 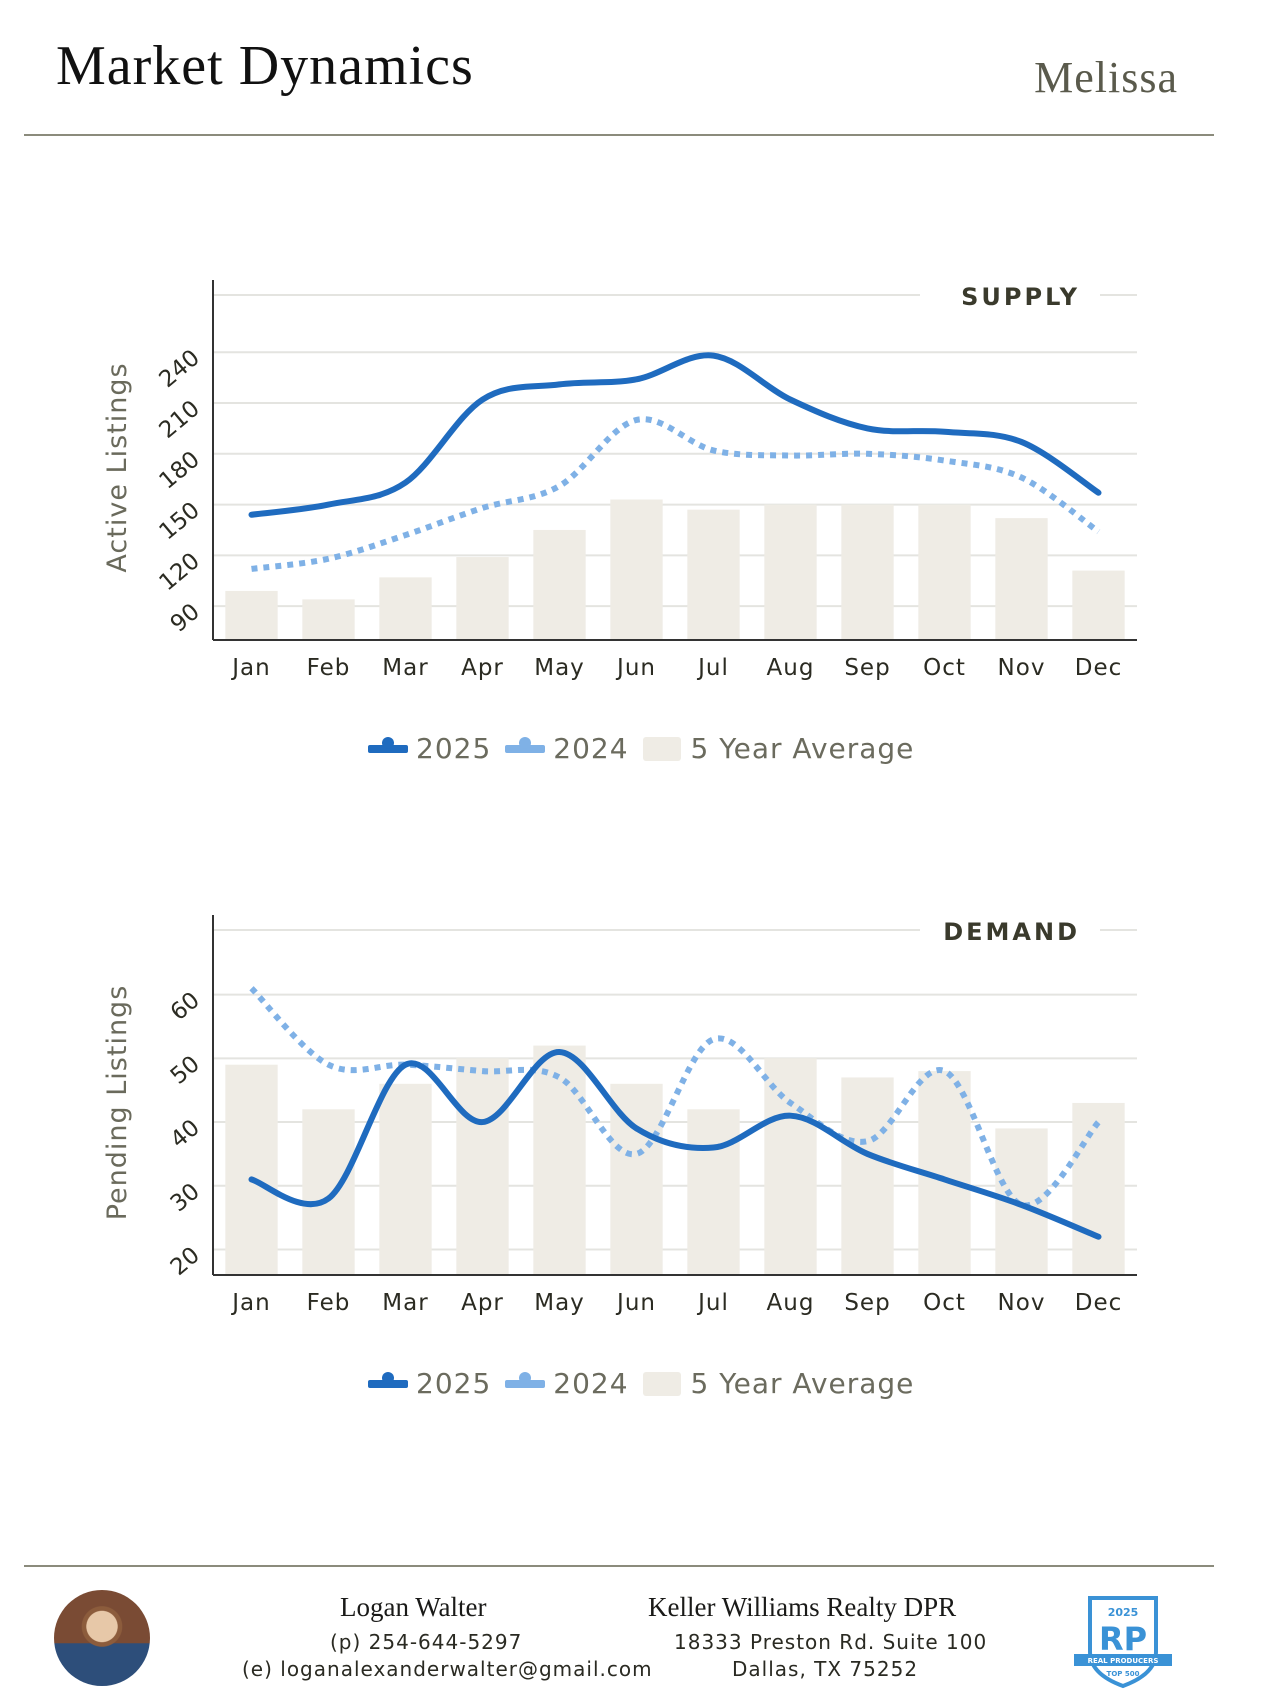 What do you see at coordinates (265, 66) in the screenshot?
I see `page-title: Market Dynamics` at bounding box center [265, 66].